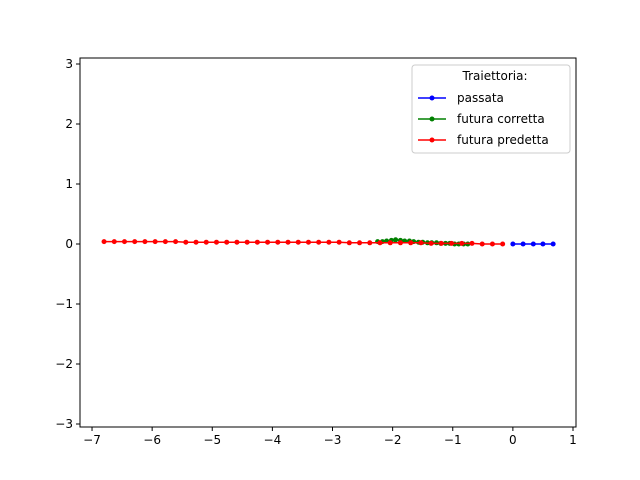 The width and height of the screenshot is (640, 480). I want to click on y-tick-label-0: −3, so click(64, 424).